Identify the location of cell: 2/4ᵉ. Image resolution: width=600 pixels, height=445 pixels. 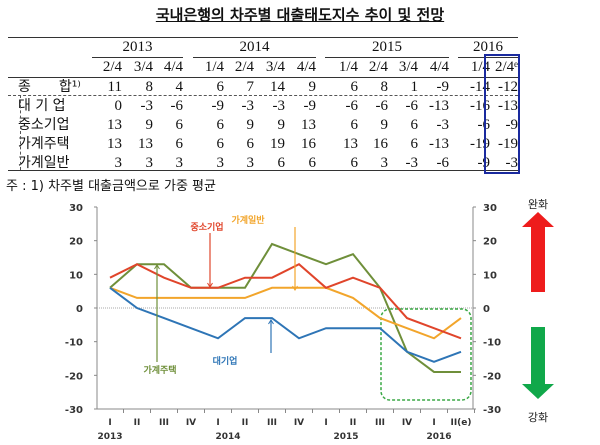
(504, 67).